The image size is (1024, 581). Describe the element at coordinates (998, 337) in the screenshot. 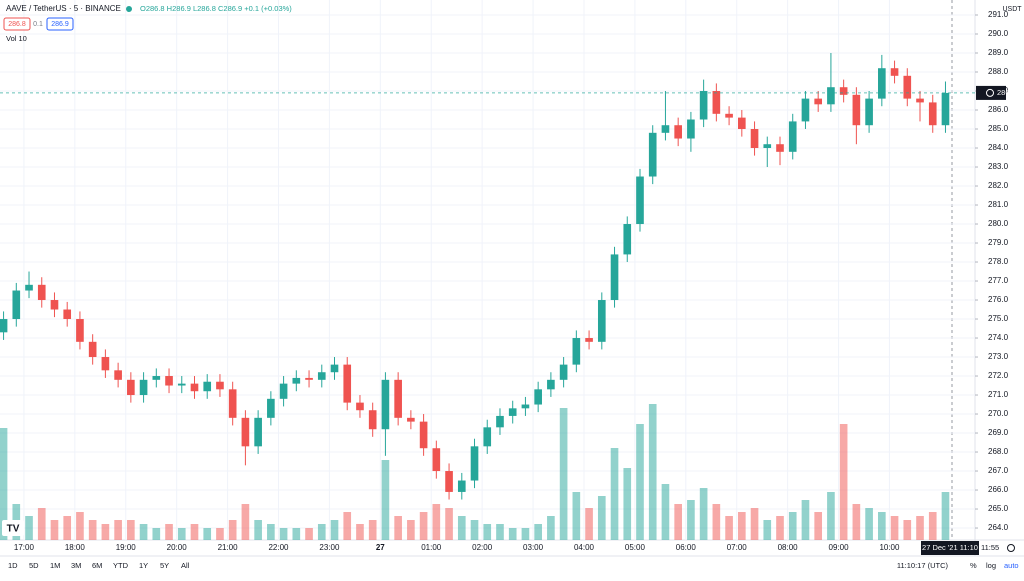

I see `y-tick-label: 274.0` at that location.